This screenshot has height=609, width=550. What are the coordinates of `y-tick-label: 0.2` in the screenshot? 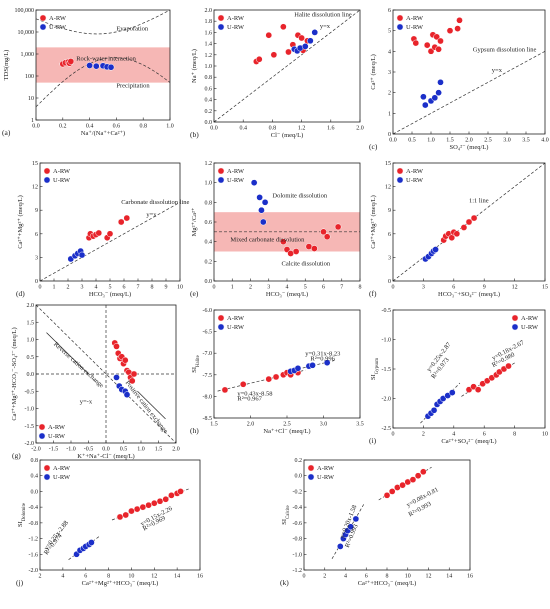 It's located at (299, 461).